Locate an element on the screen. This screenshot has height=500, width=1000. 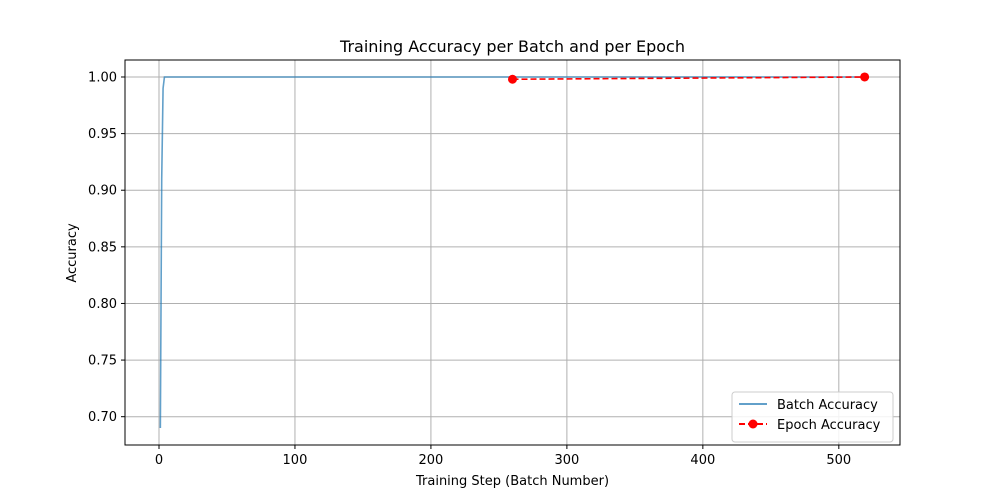
x-axis-label: Training Step (Batch Number) is located at coordinates (512, 481).